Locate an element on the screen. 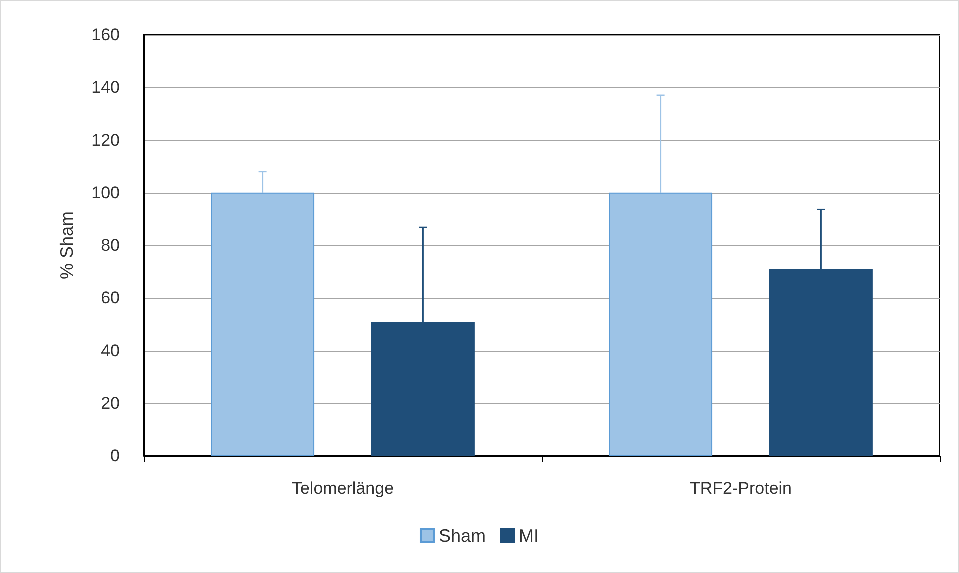  y-tick-label: 140 is located at coordinates (106, 88).